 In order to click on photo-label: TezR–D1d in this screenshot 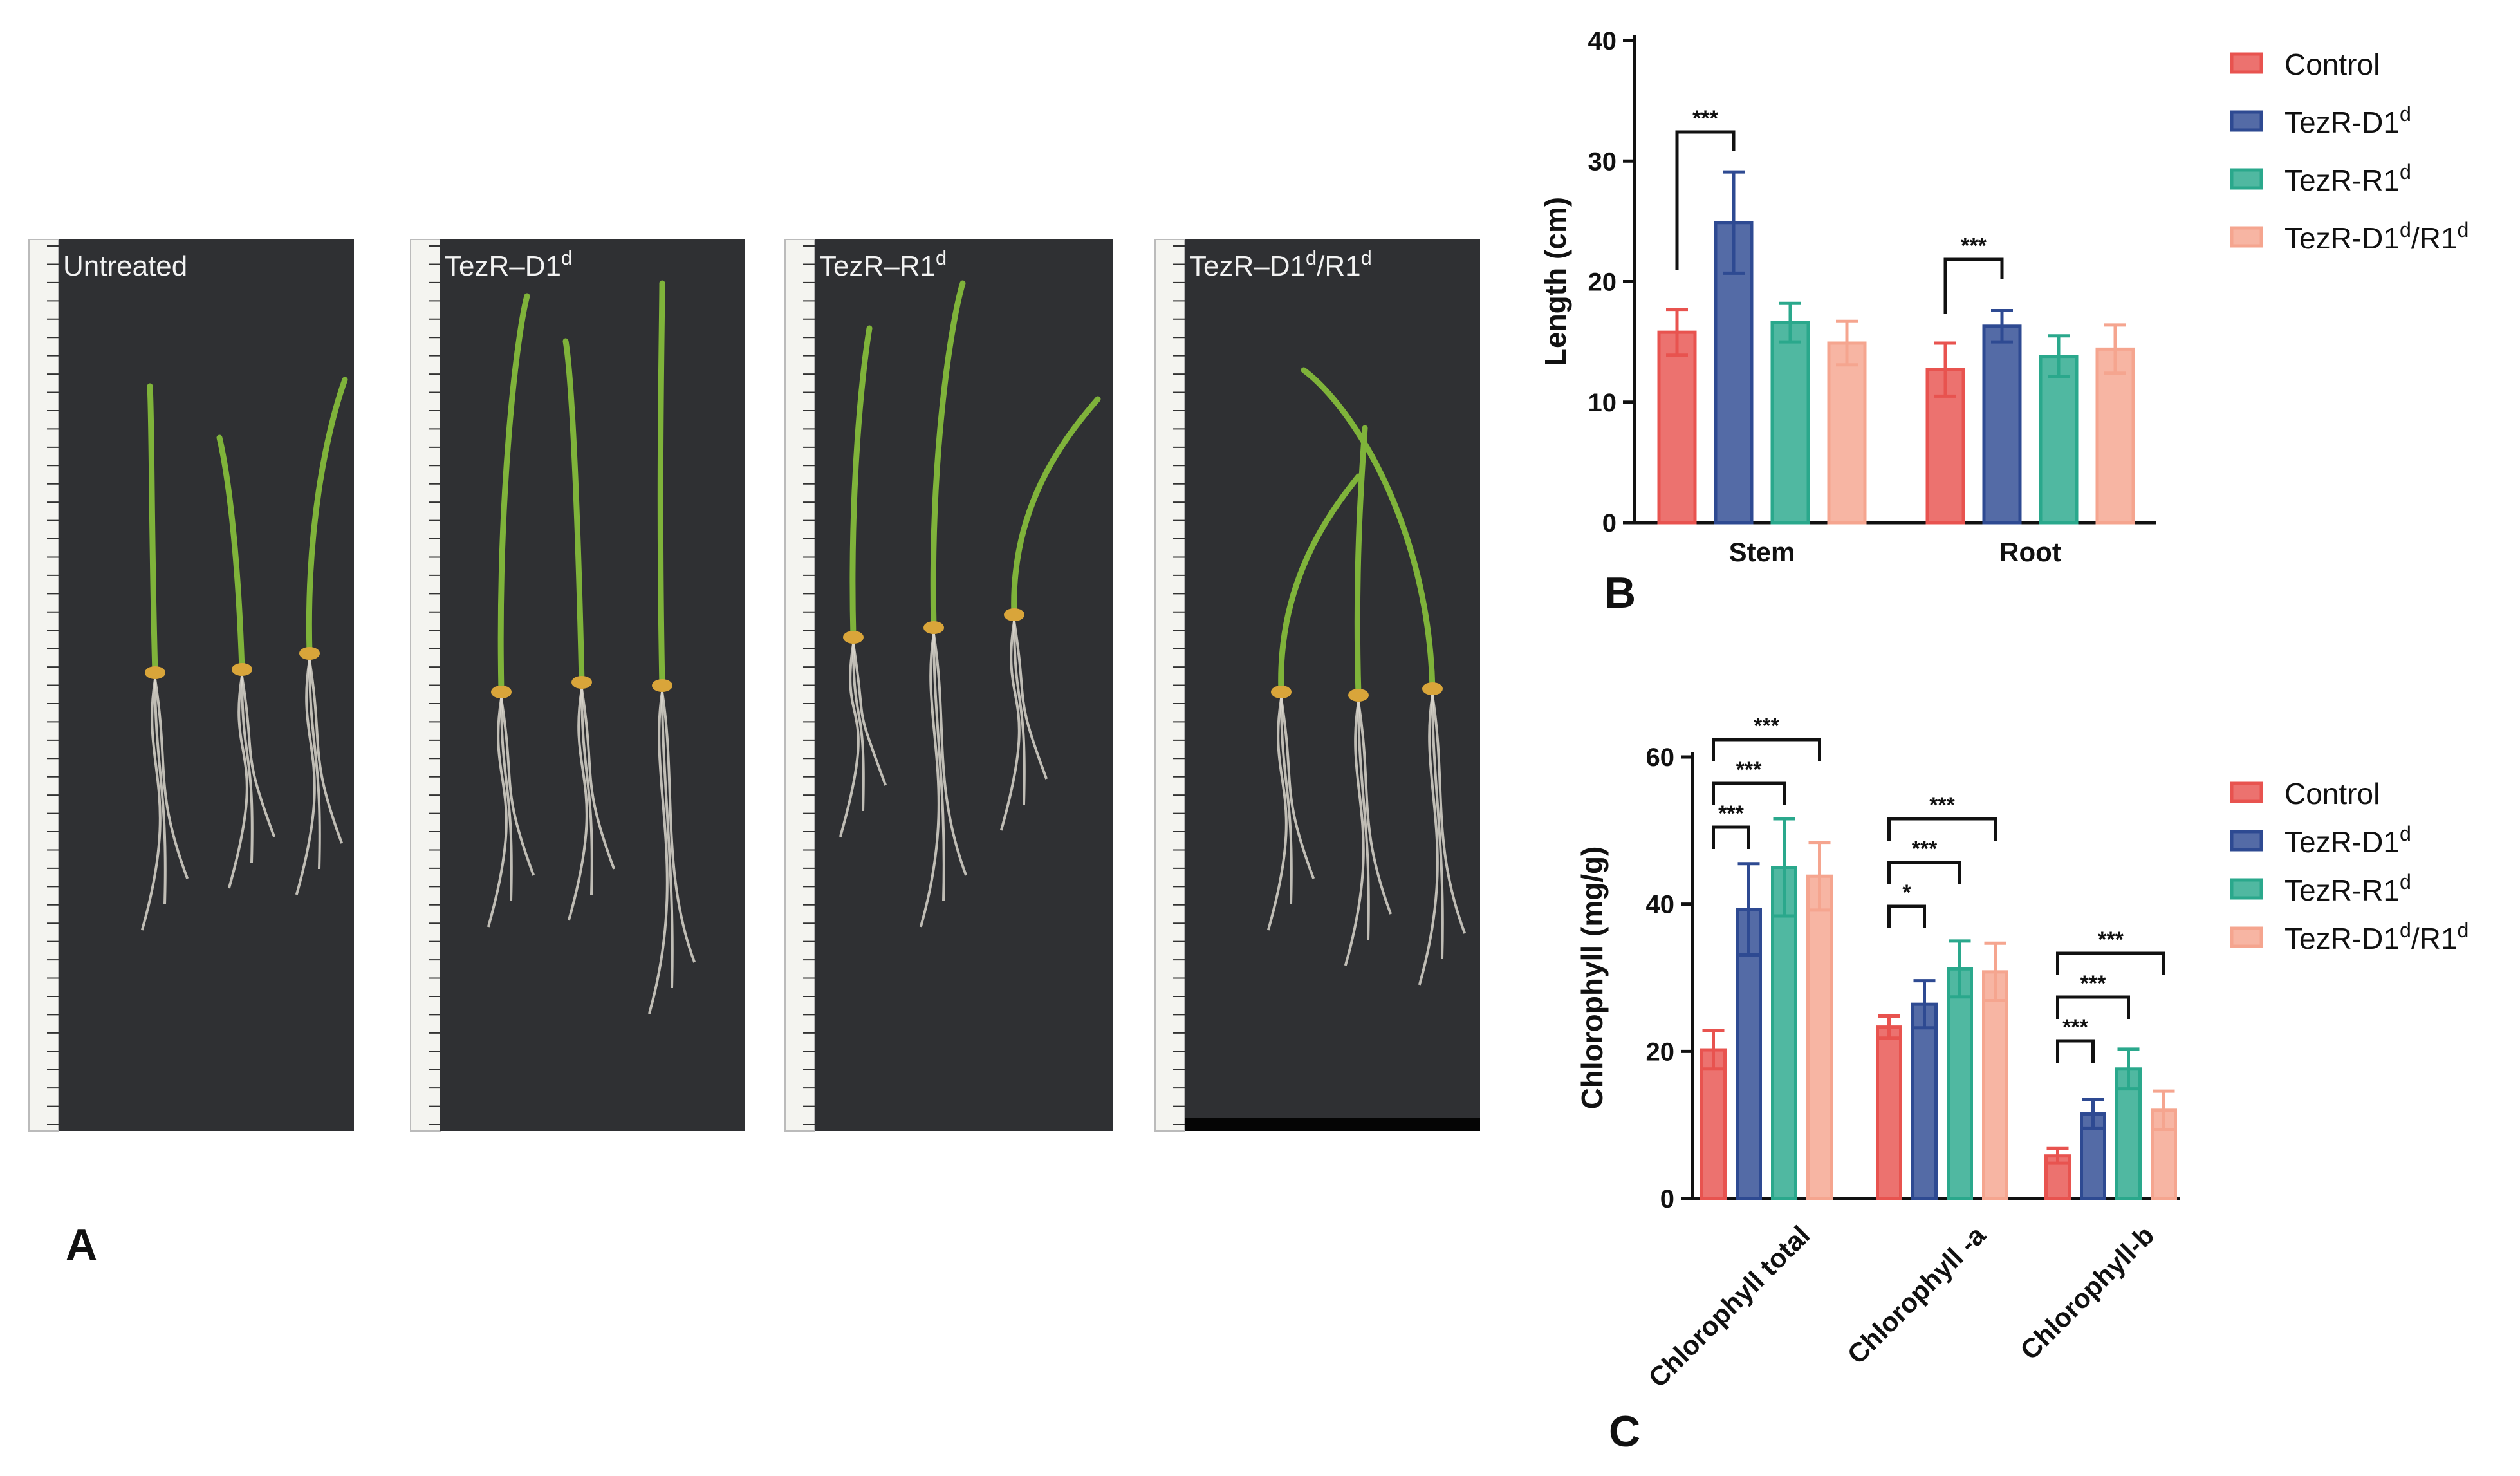, I will do `click(508, 265)`.